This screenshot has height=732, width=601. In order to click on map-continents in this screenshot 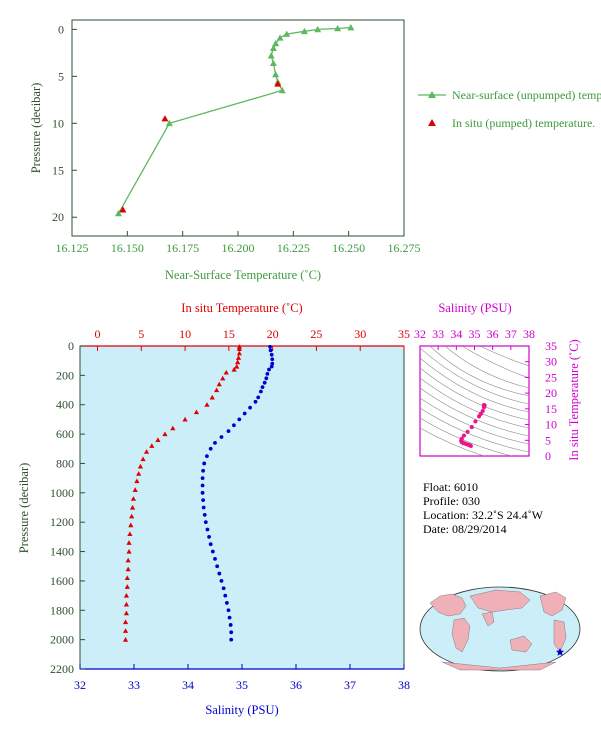, I will do `click(498, 630)`.